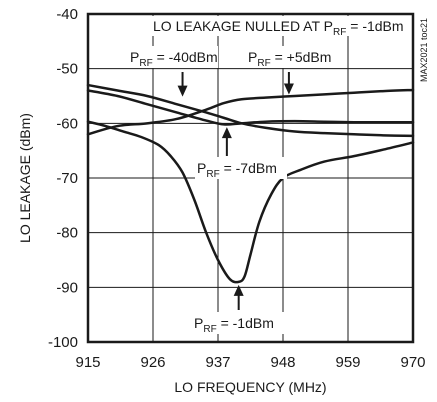  Describe the element at coordinates (226, 133) in the screenshot. I see `arrow-prf-minus7-head` at that location.